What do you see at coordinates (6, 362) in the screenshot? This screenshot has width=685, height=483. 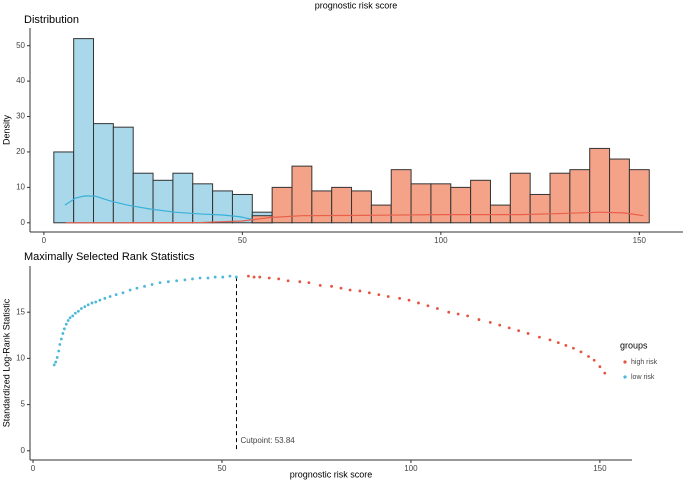 I see `y-axis-label: Standardized Log-Rank Statistic` at bounding box center [6, 362].